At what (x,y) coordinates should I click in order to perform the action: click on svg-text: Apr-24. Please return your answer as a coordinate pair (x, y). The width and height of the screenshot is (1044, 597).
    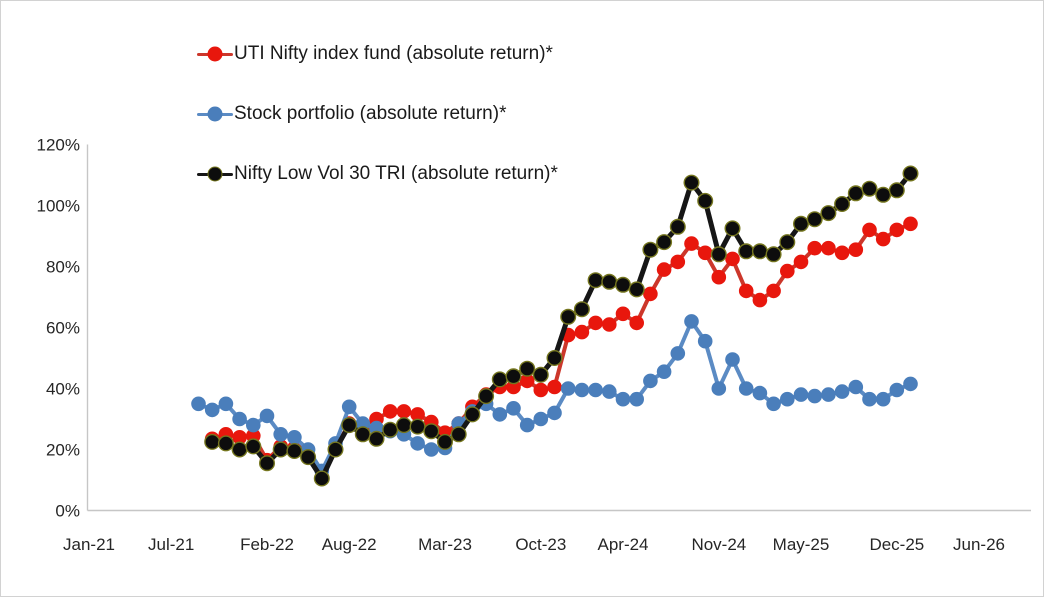
    Looking at the image, I should click on (622, 544).